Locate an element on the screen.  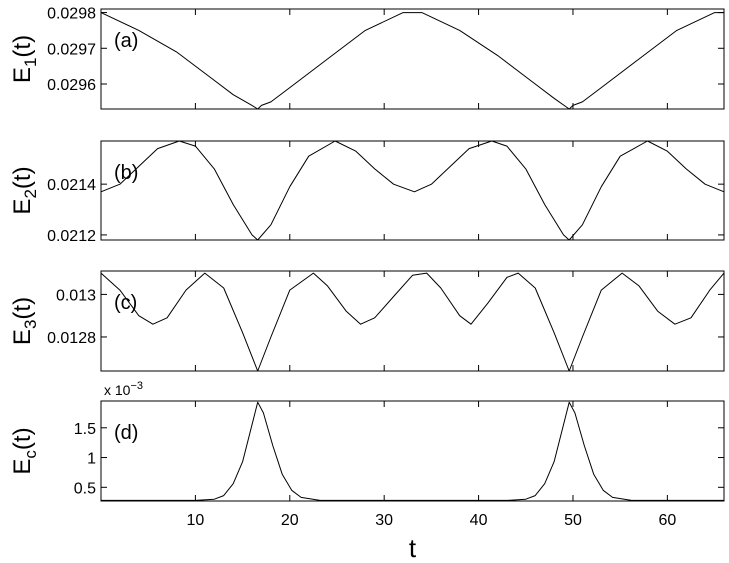
xtick-label-3: 40 is located at coordinates (479, 520).